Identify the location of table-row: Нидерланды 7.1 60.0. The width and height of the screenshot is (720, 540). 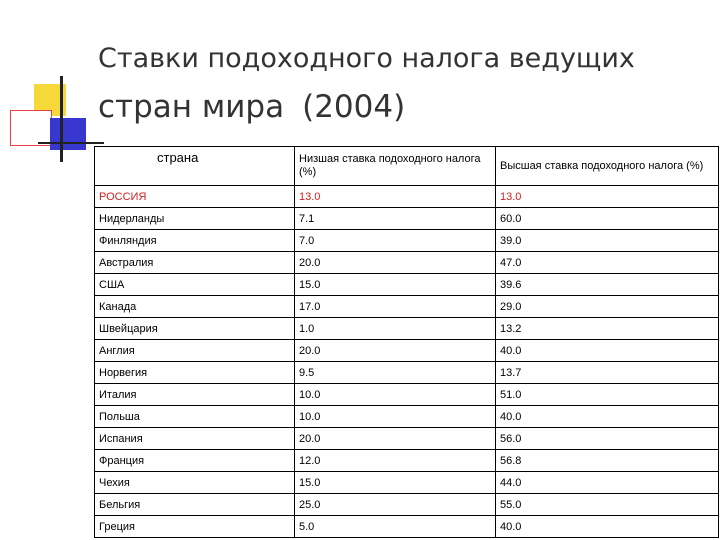
(406, 218).